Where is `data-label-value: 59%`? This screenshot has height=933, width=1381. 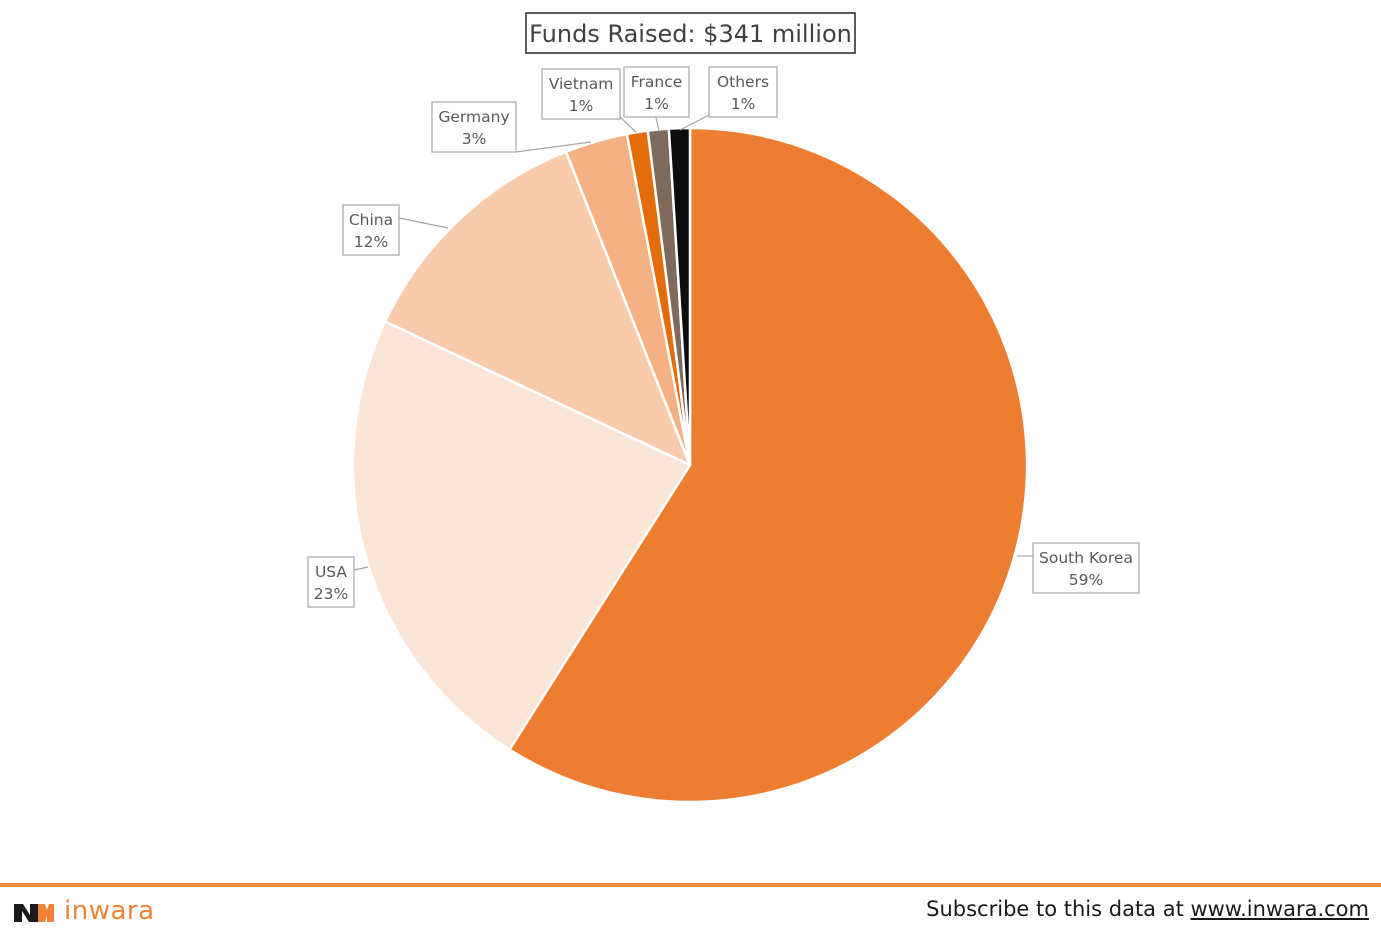
data-label-value: 59% is located at coordinates (1086, 580).